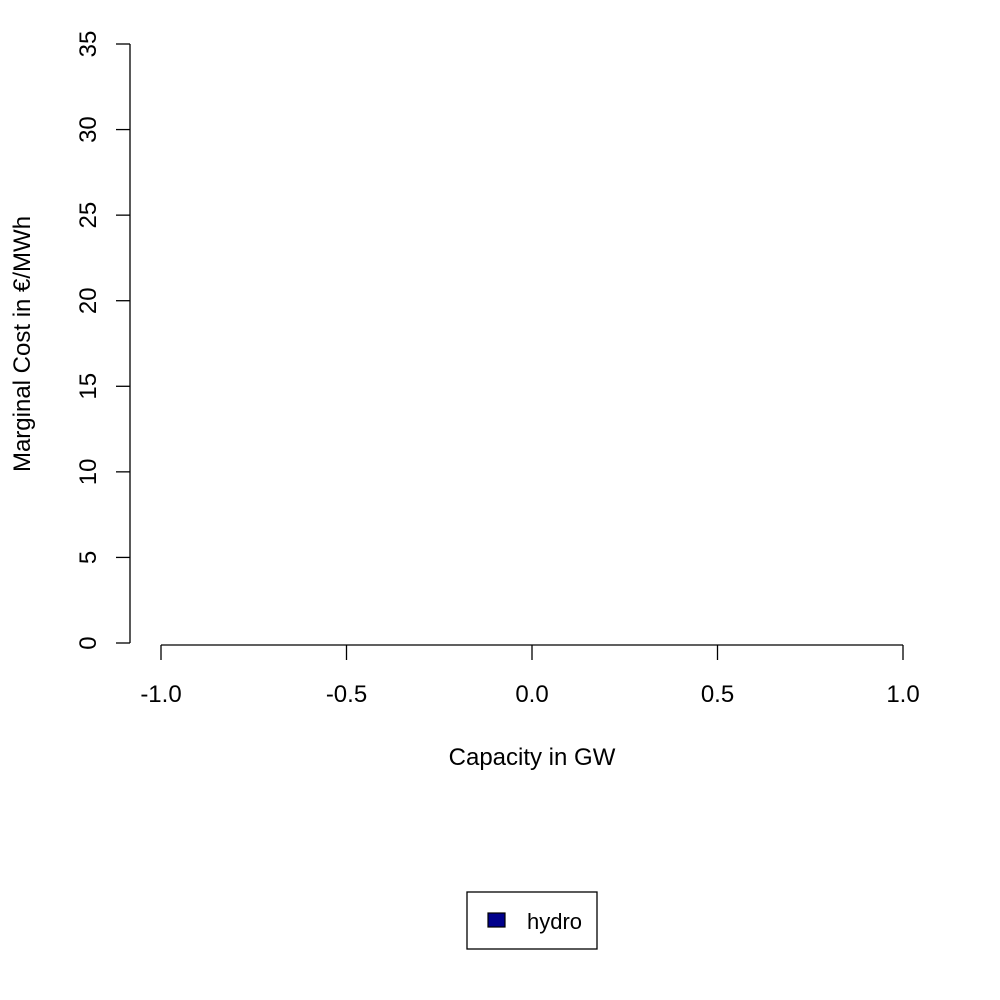 Image resolution: width=1000 pixels, height=1000 pixels. What do you see at coordinates (88, 386) in the screenshot?
I see `y-tick-label: 15` at bounding box center [88, 386].